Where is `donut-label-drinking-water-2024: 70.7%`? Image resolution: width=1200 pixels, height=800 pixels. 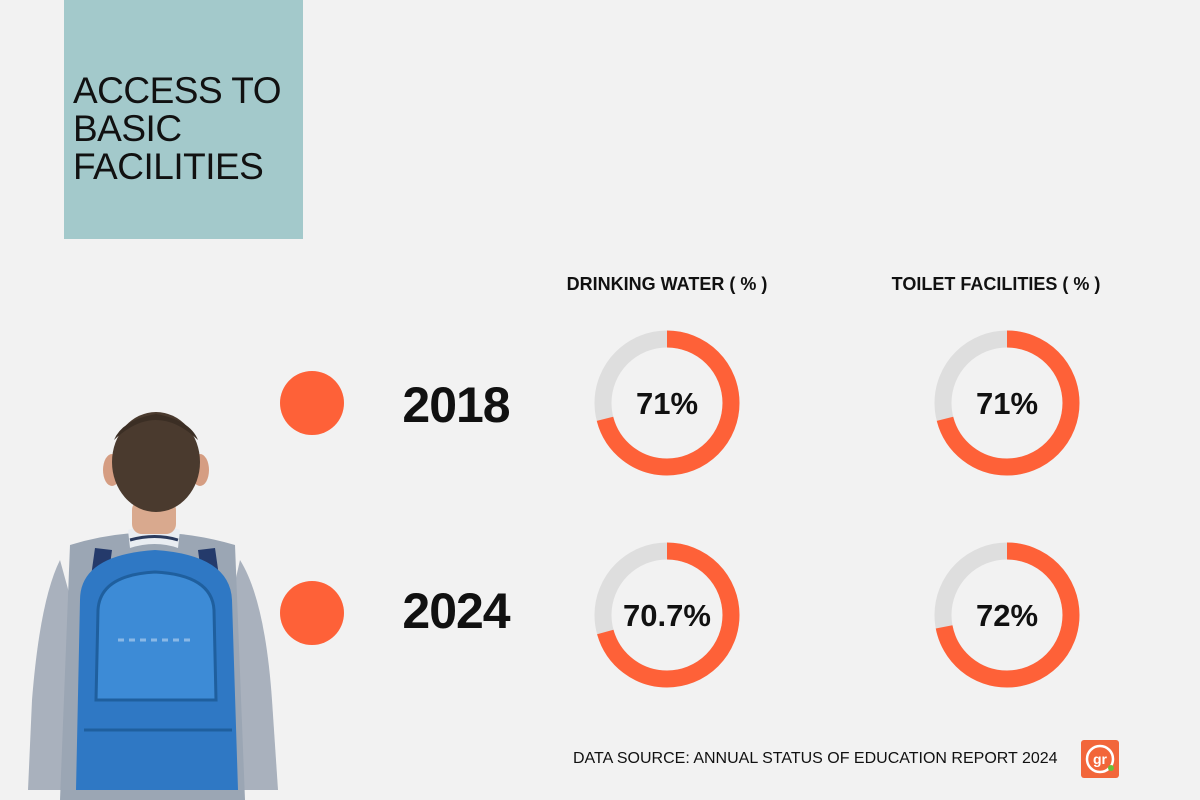
donut-label-drinking-water-2024: 70.7% is located at coordinates (667, 615).